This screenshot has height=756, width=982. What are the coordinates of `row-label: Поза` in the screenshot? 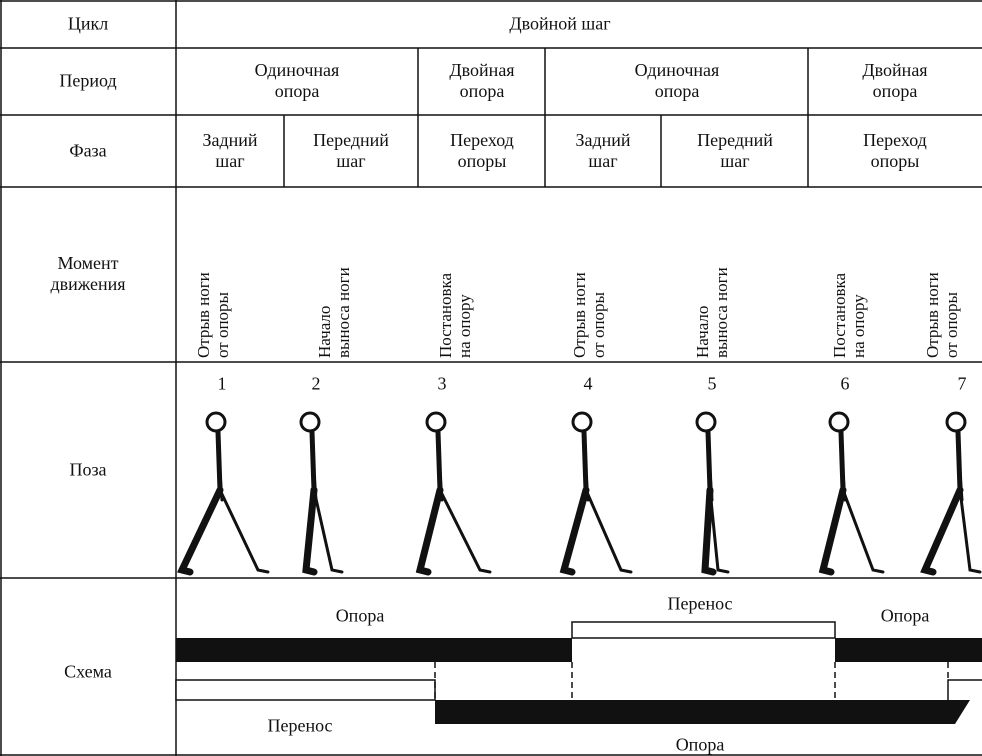 It's located at (87, 470).